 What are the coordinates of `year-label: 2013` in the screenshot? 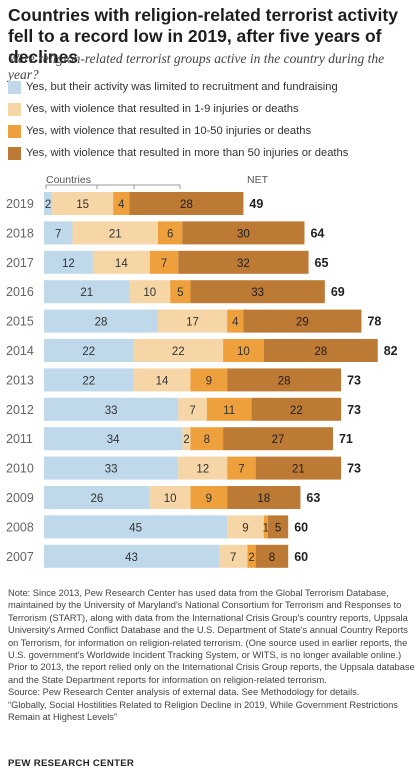 It's located at (20, 380).